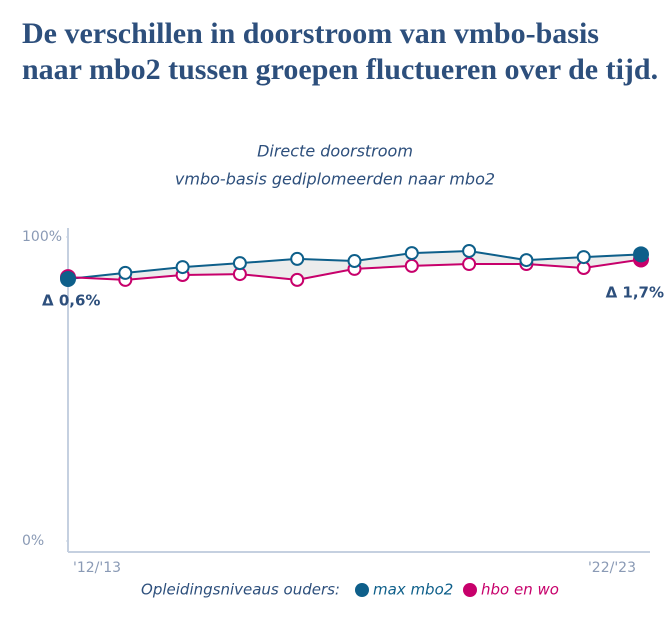 This screenshot has width=671, height=625. I want to click on y-tick-label: 0%, so click(33, 541).